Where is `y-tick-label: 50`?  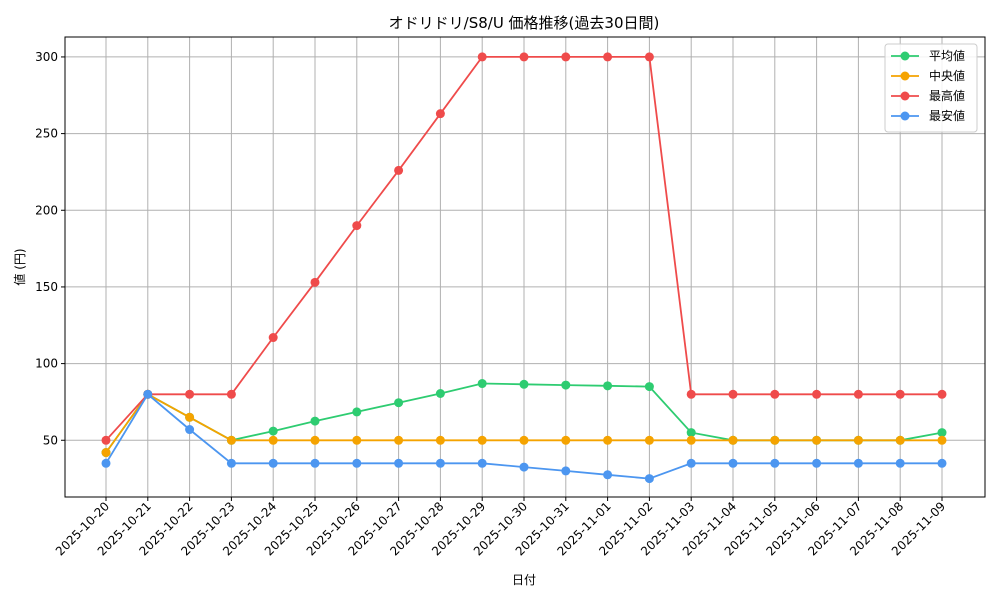
y-tick-label: 50 is located at coordinates (50, 440).